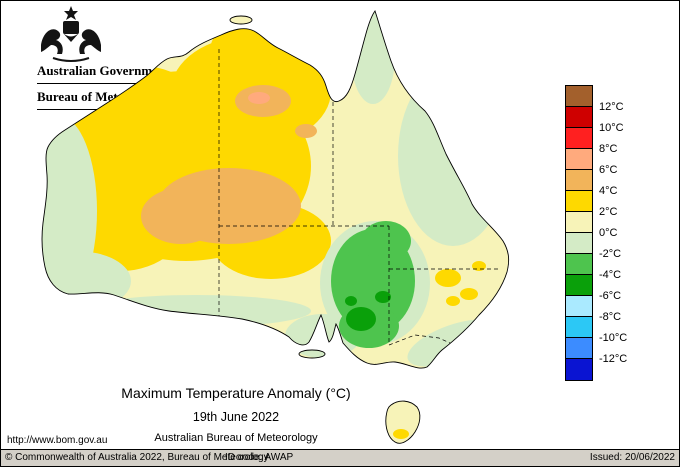 The image size is (680, 467). What do you see at coordinates (608, 212) in the screenshot?
I see `legend-label: 2°C` at bounding box center [608, 212].